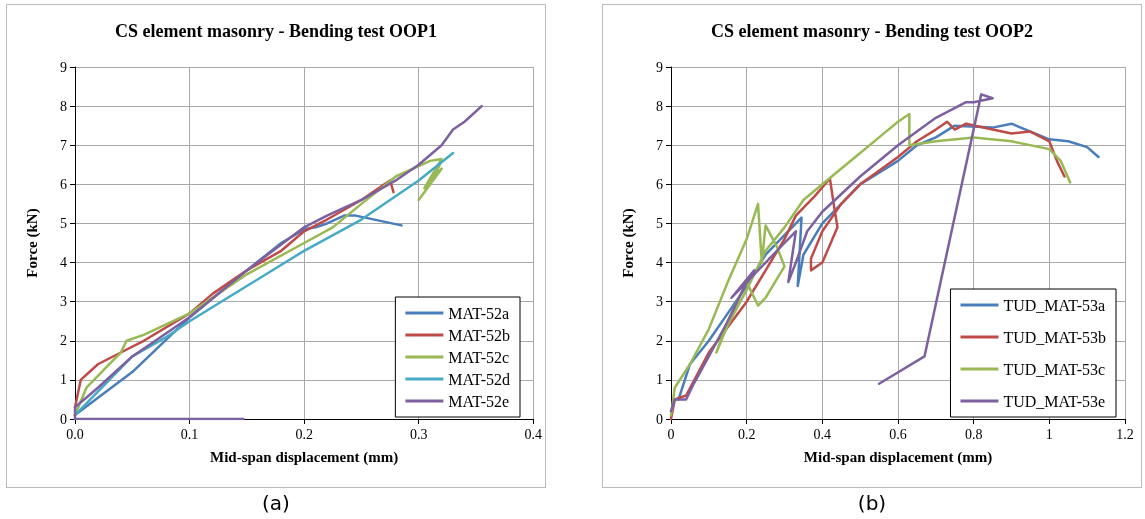 The height and width of the screenshot is (519, 1145). What do you see at coordinates (479, 335) in the screenshot?
I see `legend-label: MAT-52b` at bounding box center [479, 335].